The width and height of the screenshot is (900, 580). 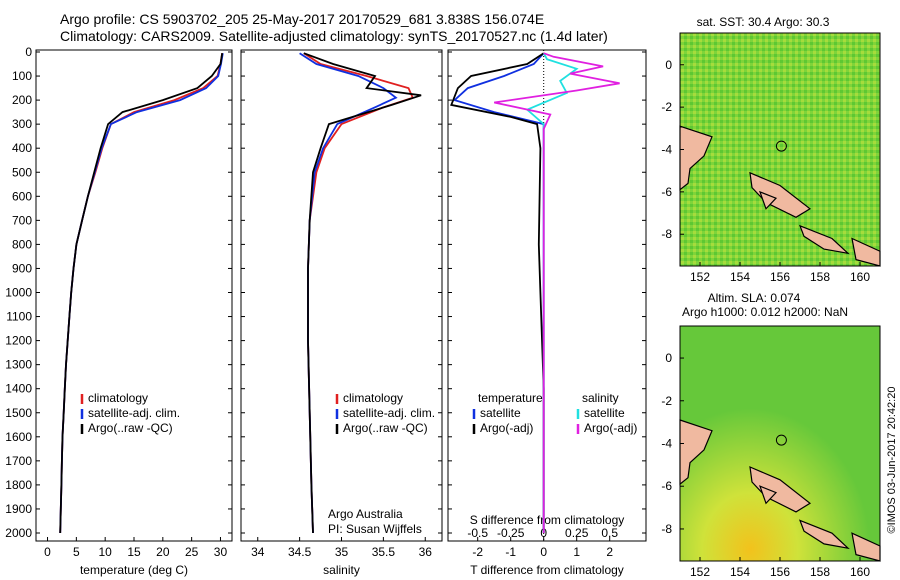 I want to click on y-tick-label: 800, so click(x=22, y=244).